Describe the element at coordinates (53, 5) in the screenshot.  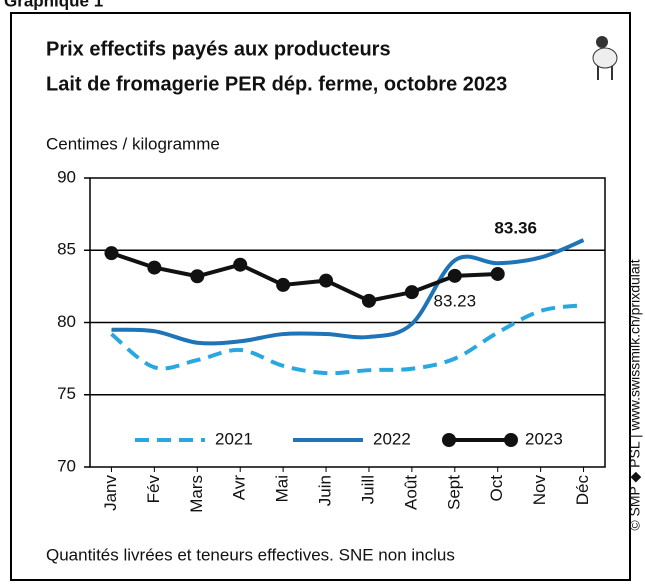
I see `header: Graphique 1` at that location.